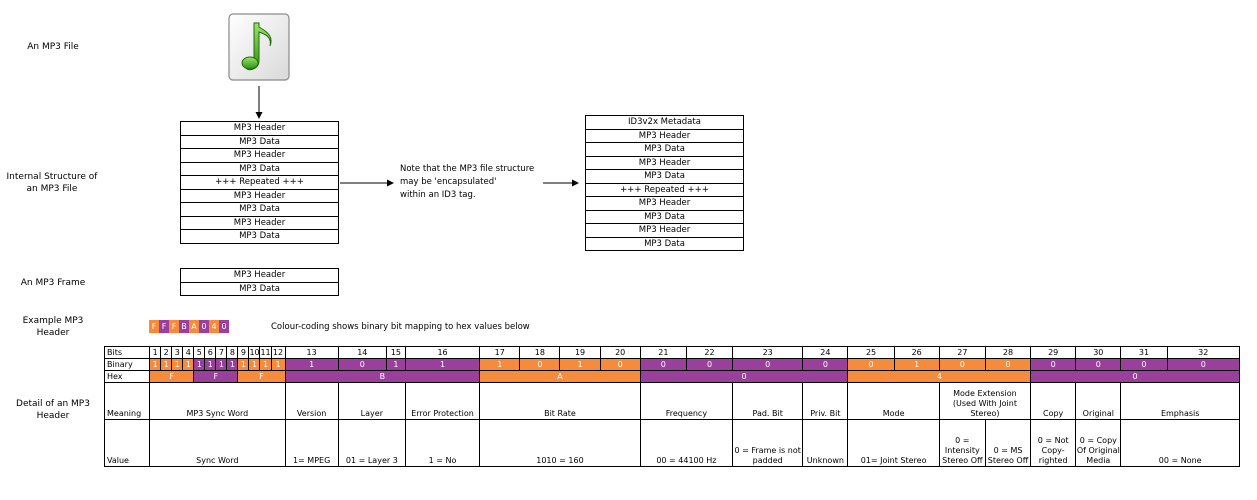 Image resolution: width=1257 pixels, height=500 pixels. I want to click on row-label-hex: Hex, so click(127, 376).